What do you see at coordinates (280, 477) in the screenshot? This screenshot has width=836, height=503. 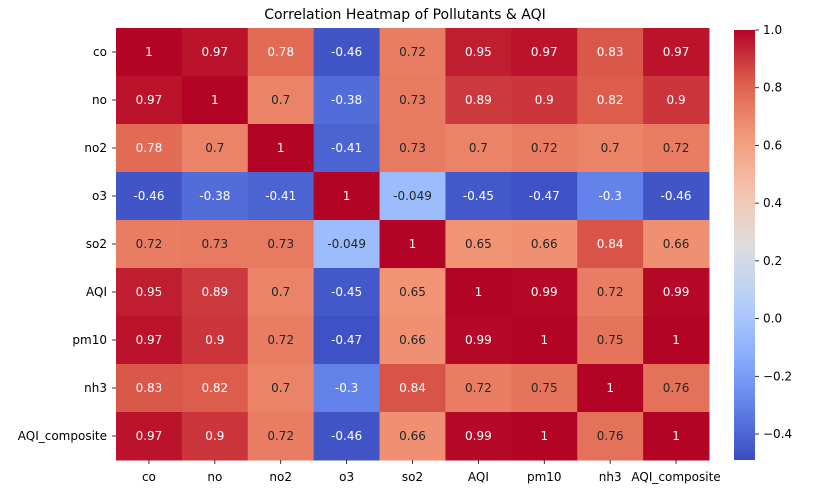 I see `x-tick-label: no2` at bounding box center [280, 477].